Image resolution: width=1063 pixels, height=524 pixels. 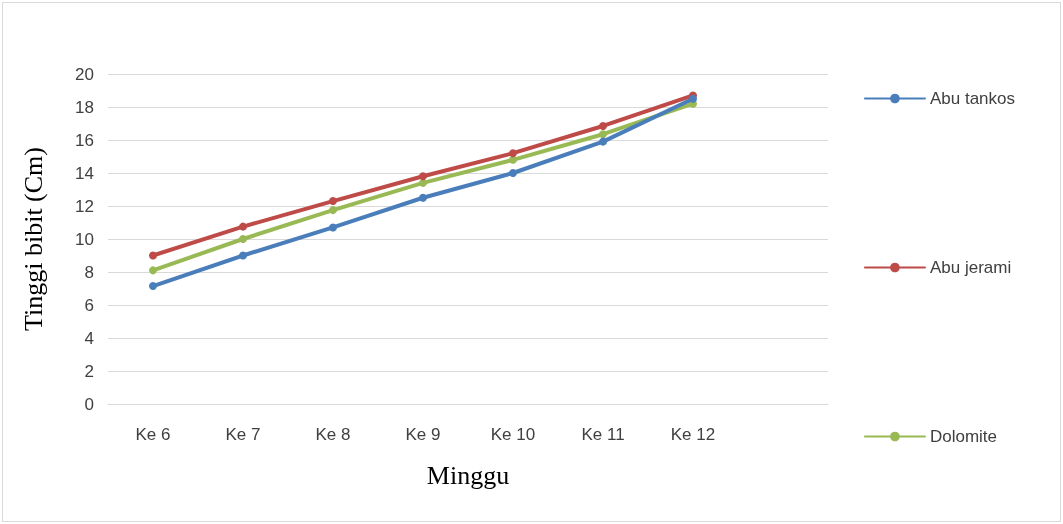 I want to click on legend-label: Dolomite, so click(x=963, y=436).